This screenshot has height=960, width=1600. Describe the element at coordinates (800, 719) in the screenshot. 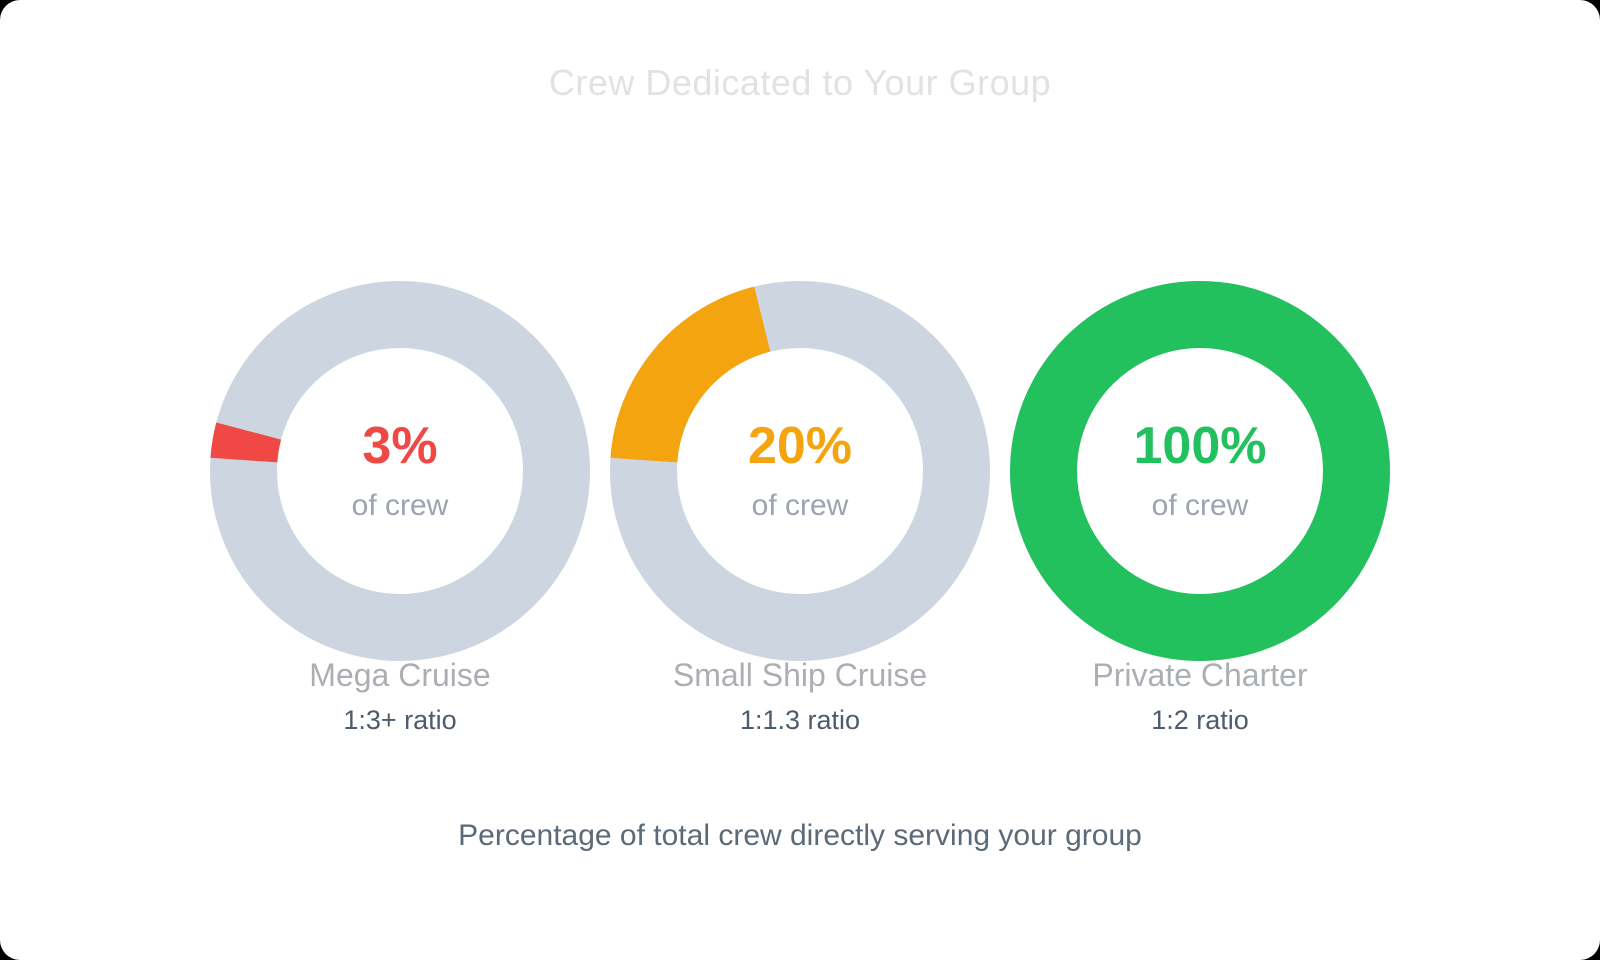

I see `chart-ratio-label: 1:1.3 ratio` at that location.